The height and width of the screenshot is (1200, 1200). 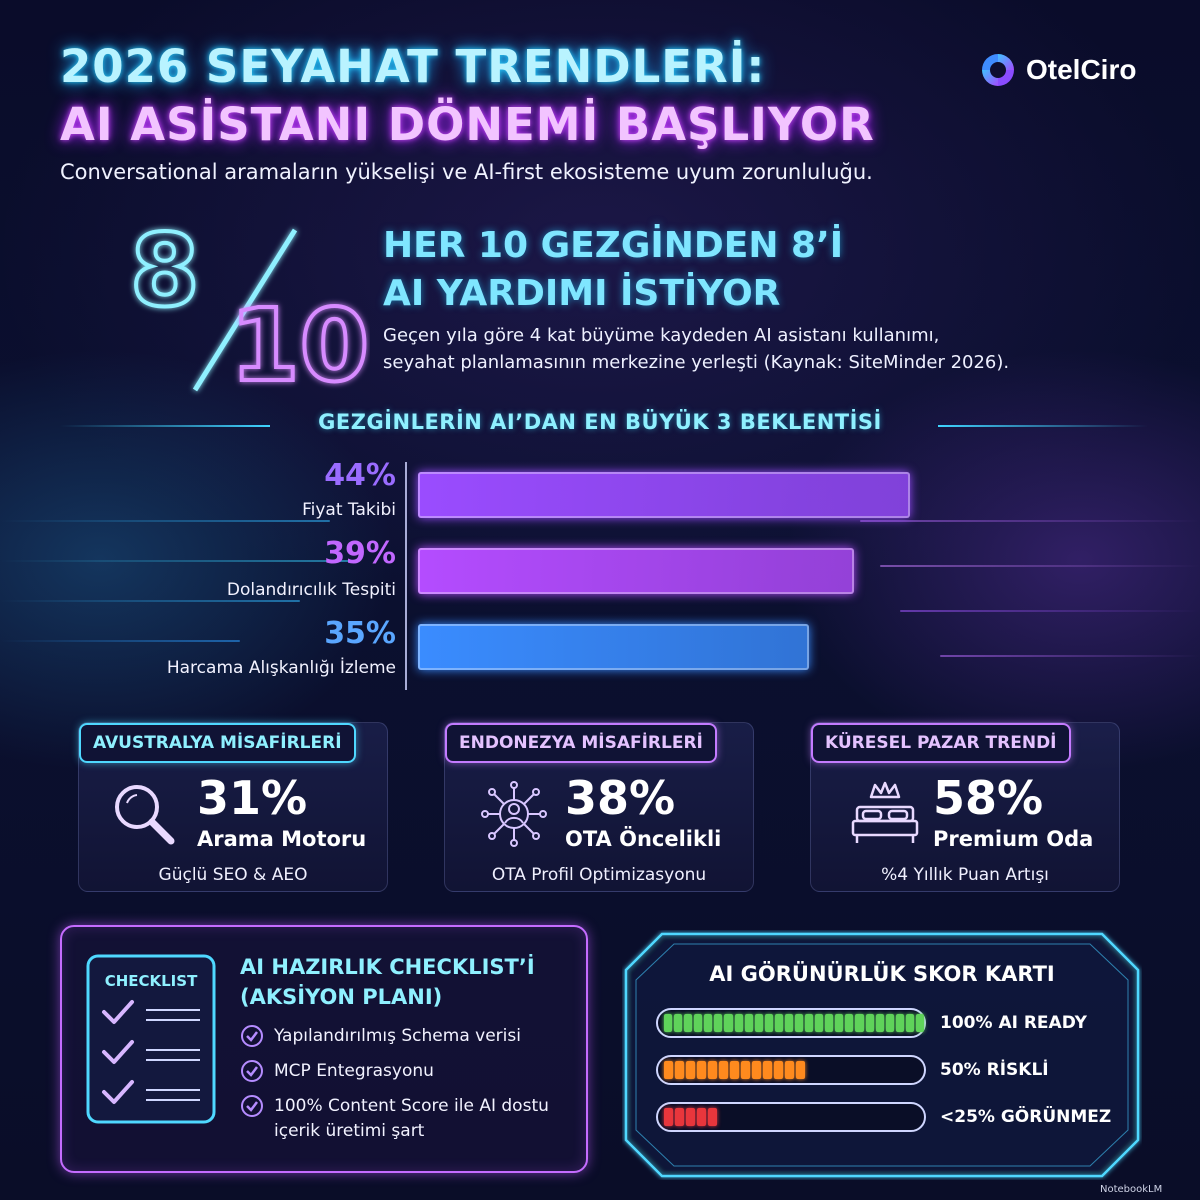 What do you see at coordinates (145, 815) in the screenshot?
I see `magnifier-icon` at bounding box center [145, 815].